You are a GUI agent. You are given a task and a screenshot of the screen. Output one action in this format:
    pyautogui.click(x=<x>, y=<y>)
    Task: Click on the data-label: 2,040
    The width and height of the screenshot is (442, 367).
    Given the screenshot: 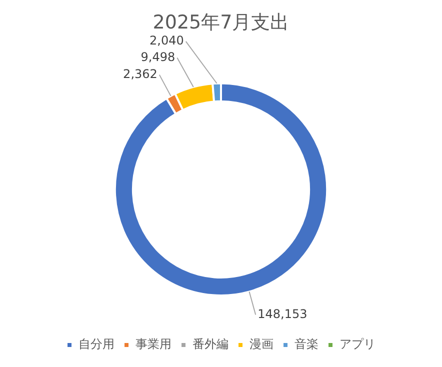 What is the action you would take?
    pyautogui.click(x=167, y=41)
    